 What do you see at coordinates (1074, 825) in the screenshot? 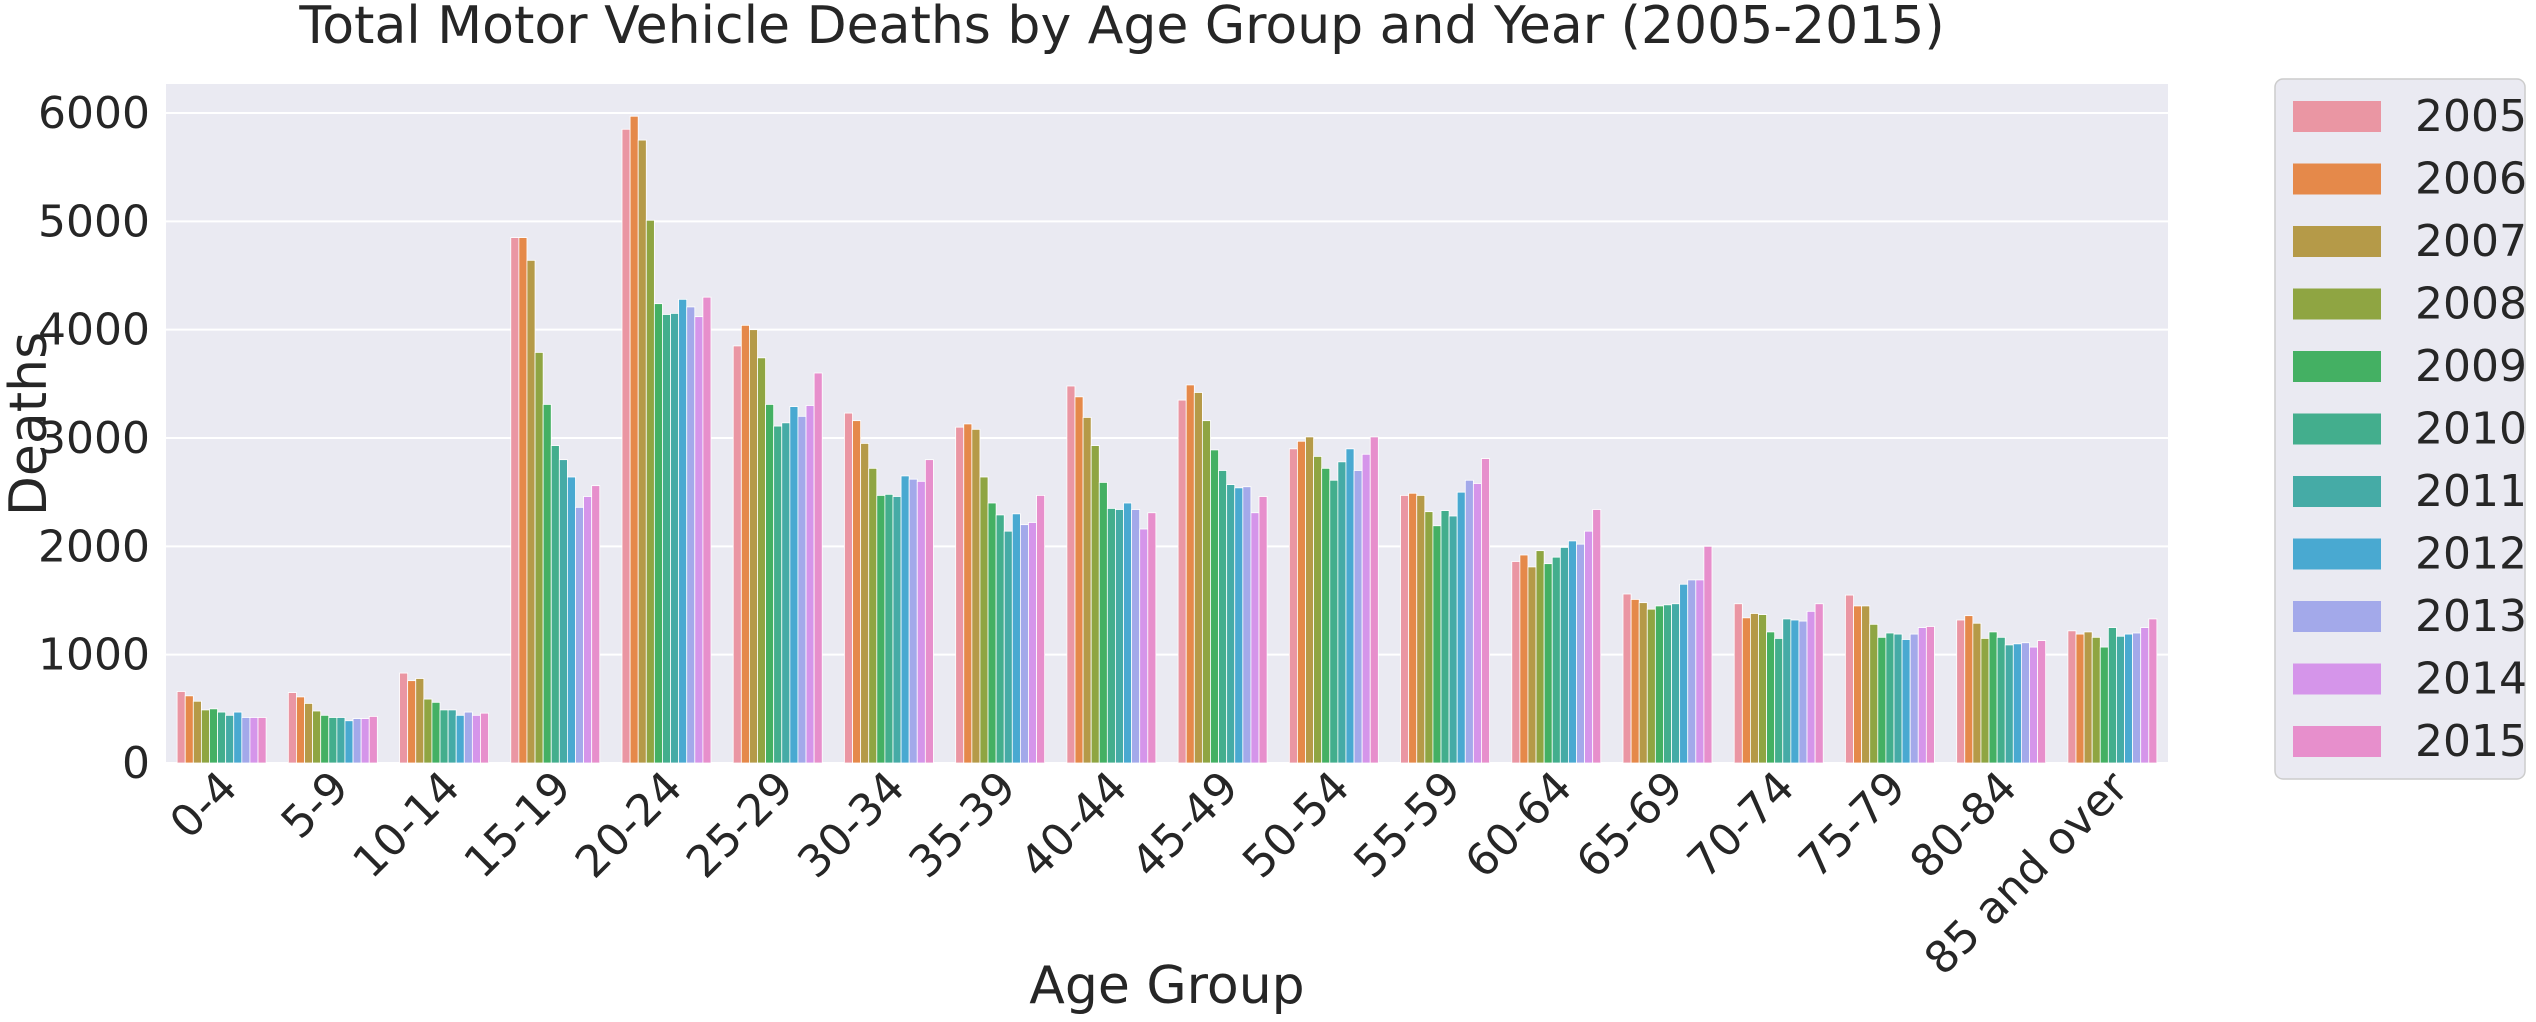
I see `x-tick-label: 40-44` at bounding box center [1074, 825].